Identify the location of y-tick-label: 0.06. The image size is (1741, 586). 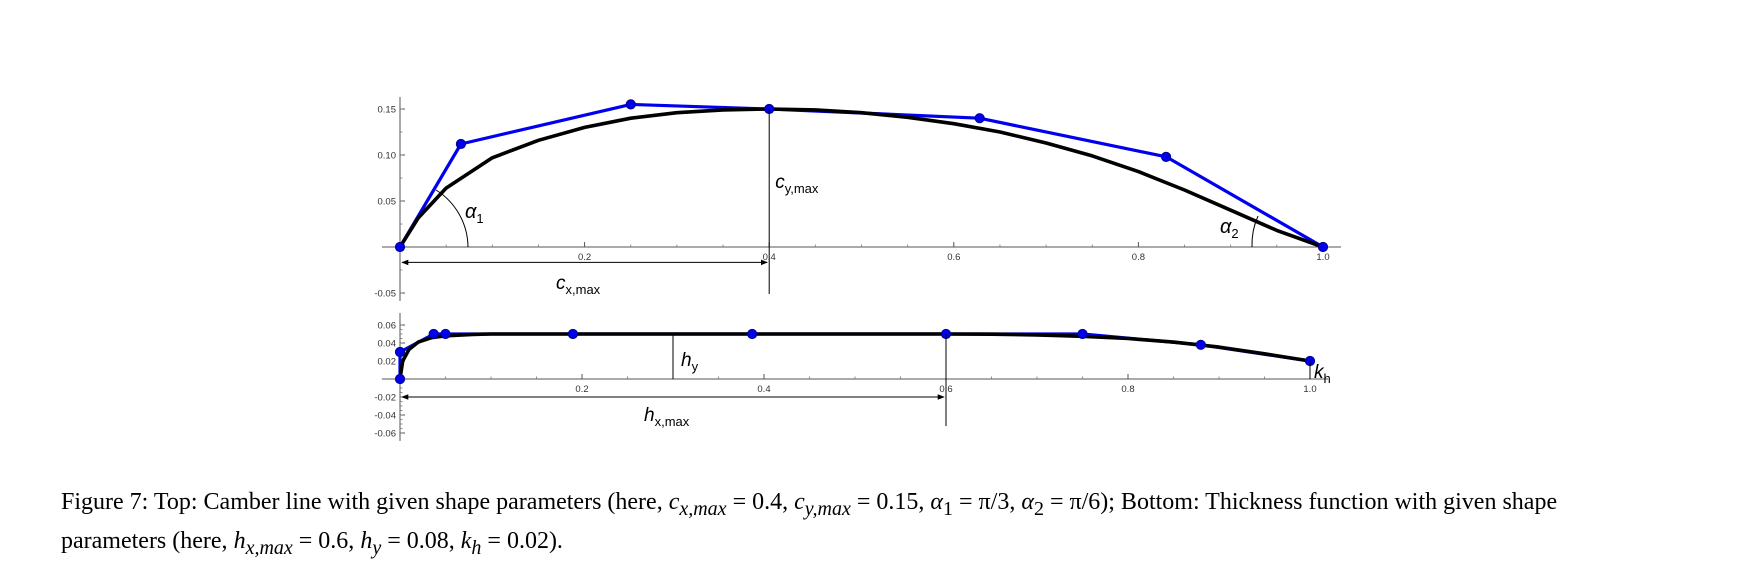
(387, 326).